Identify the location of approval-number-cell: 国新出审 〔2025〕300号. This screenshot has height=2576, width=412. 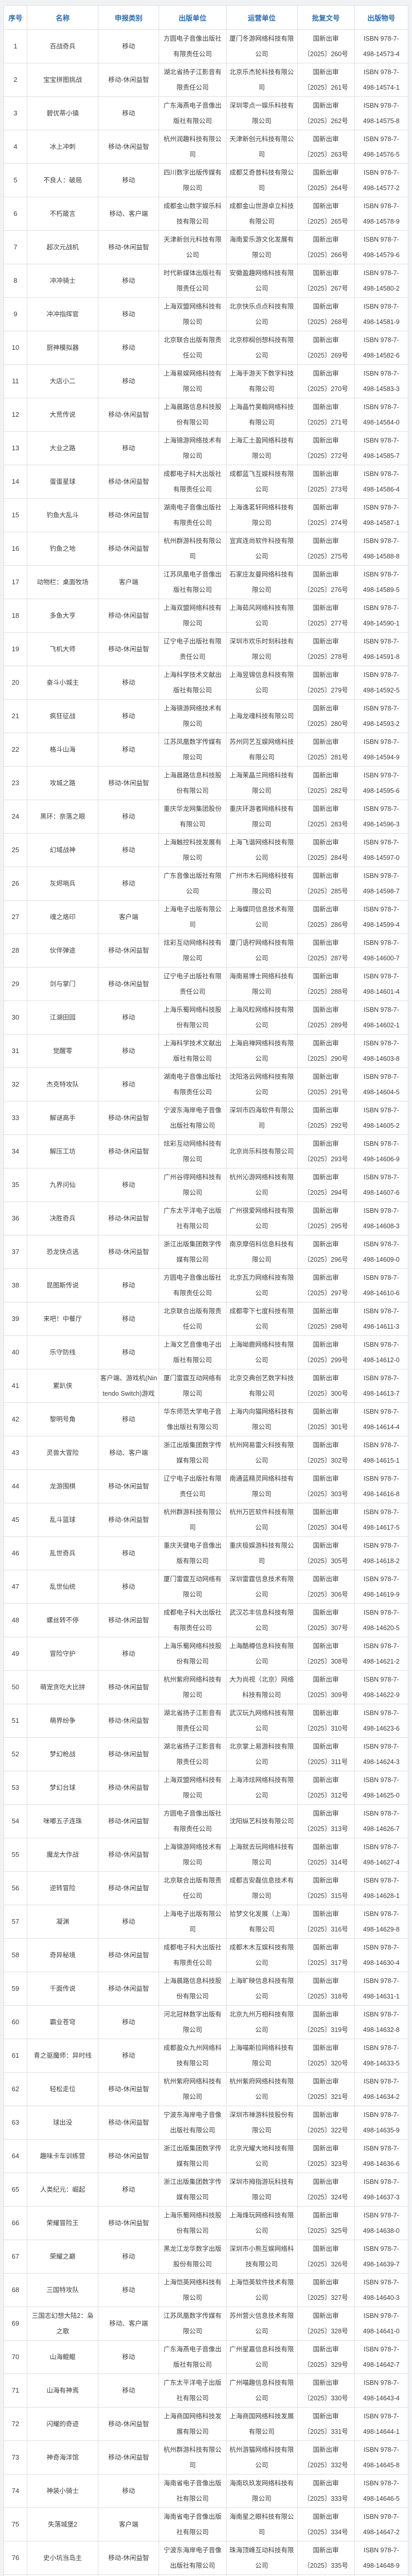
(326, 1386).